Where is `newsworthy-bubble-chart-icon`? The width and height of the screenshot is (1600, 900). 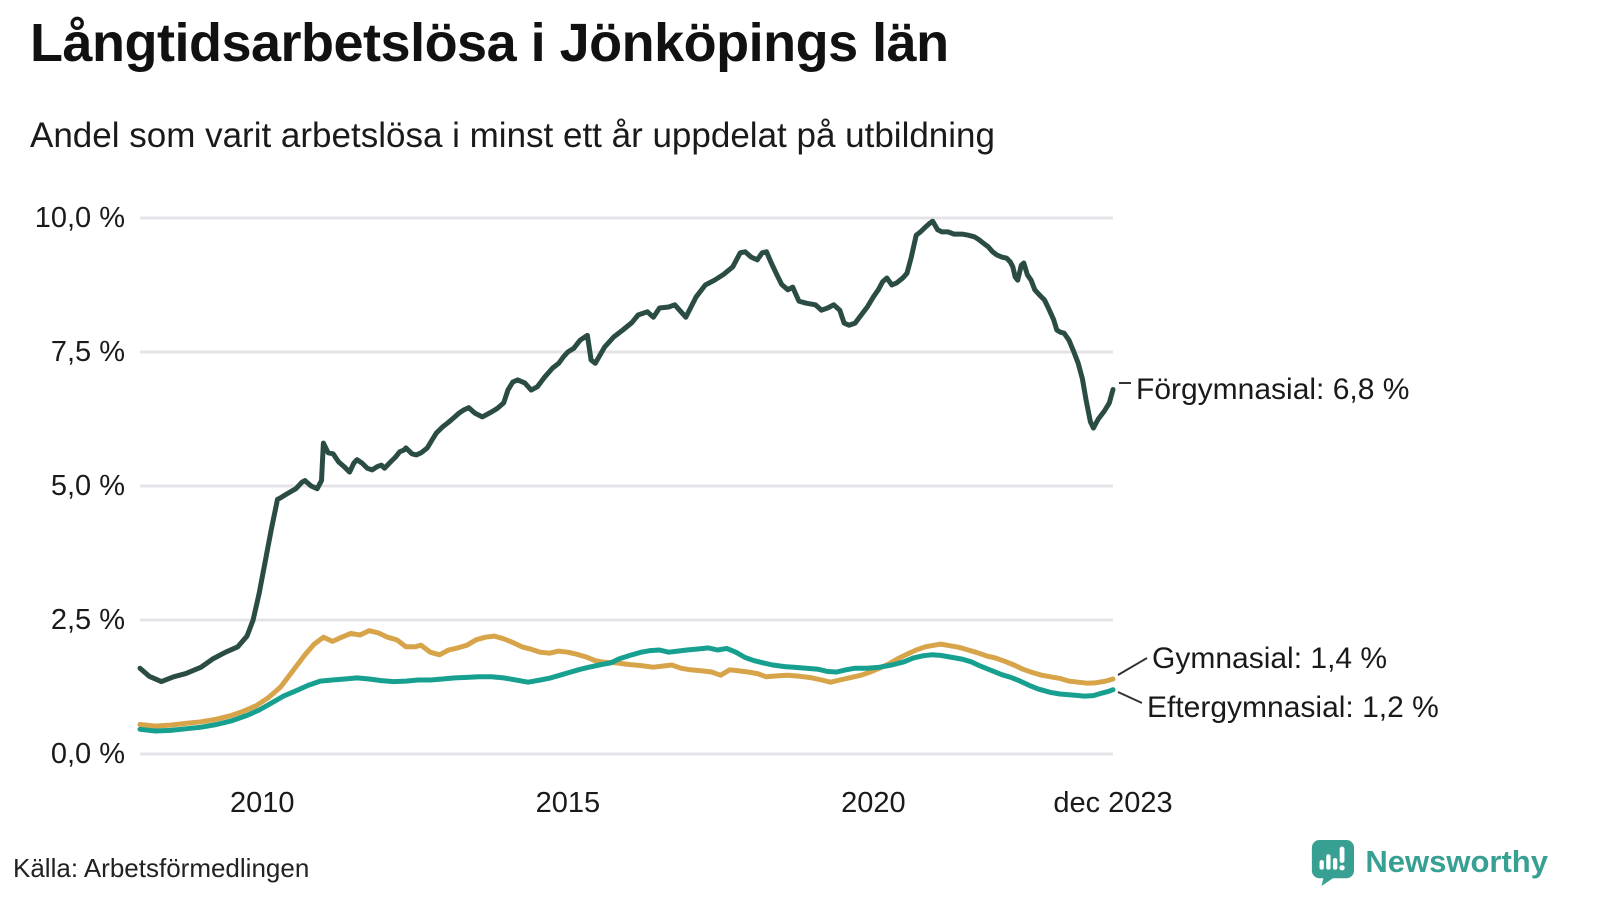 newsworthy-bubble-chart-icon is located at coordinates (1332, 862).